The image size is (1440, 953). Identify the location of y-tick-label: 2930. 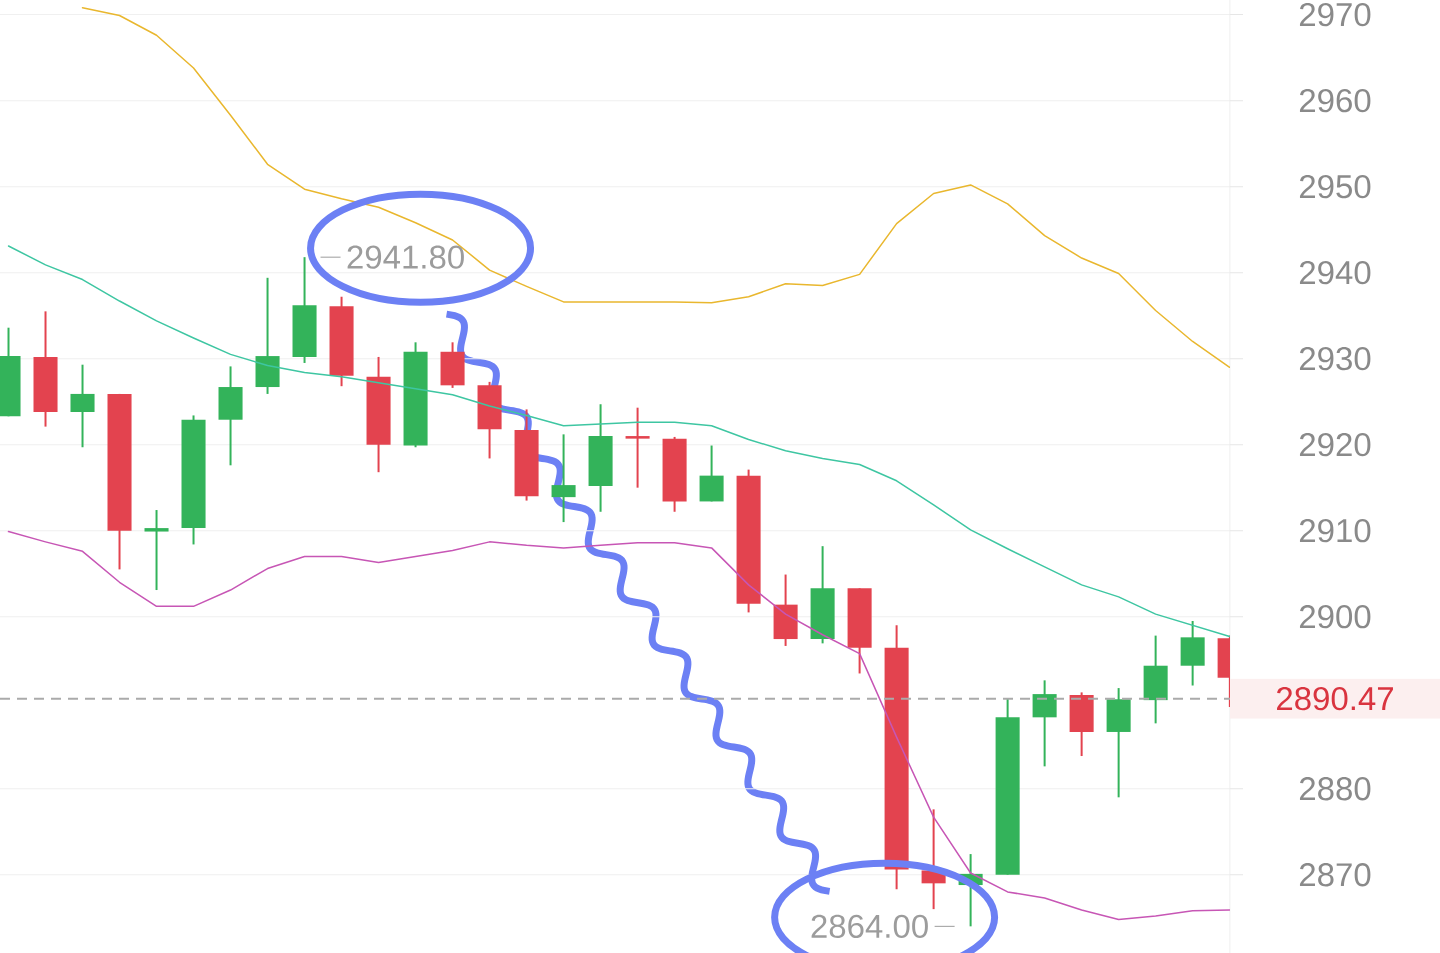
(1335, 358).